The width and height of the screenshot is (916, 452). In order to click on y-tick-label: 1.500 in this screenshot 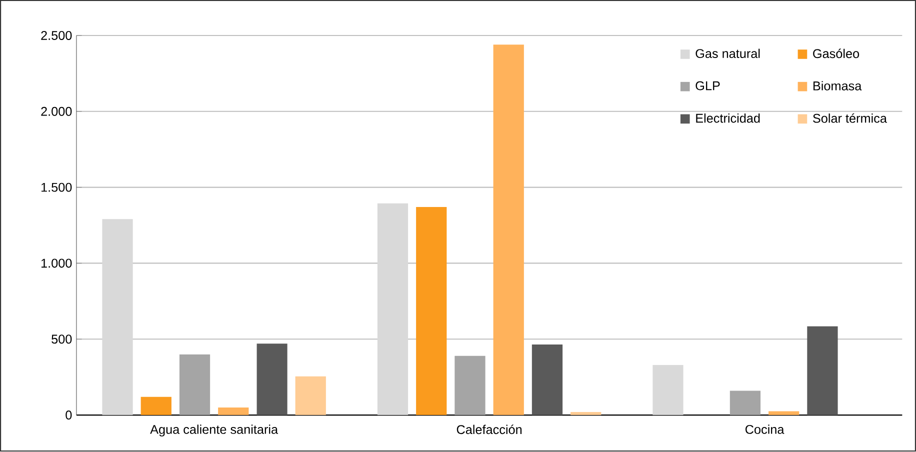, I will do `click(56, 187)`.